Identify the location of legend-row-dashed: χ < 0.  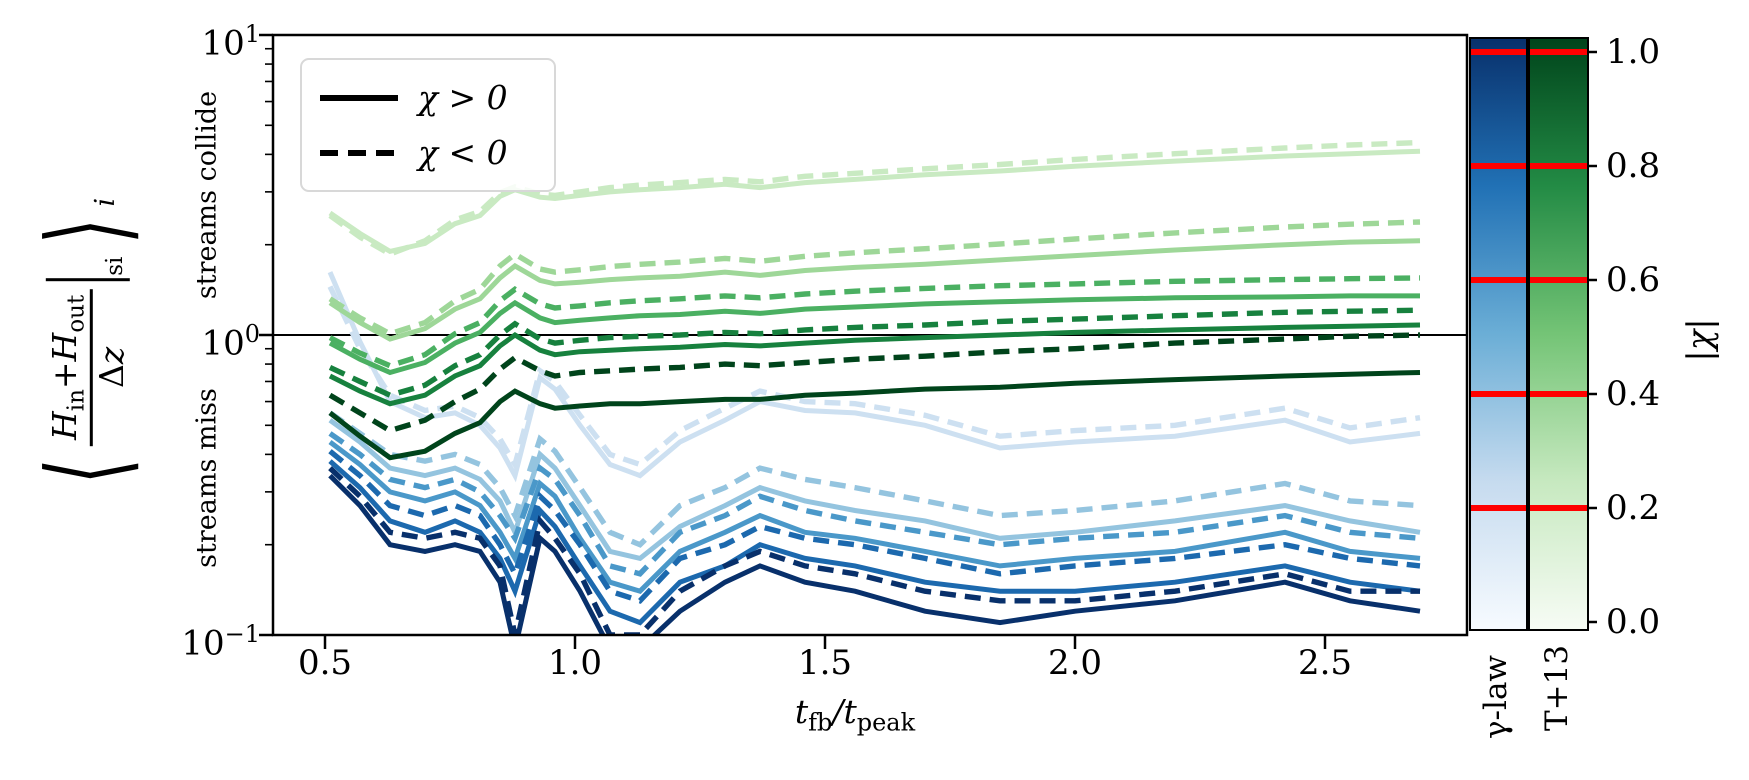
(428, 152).